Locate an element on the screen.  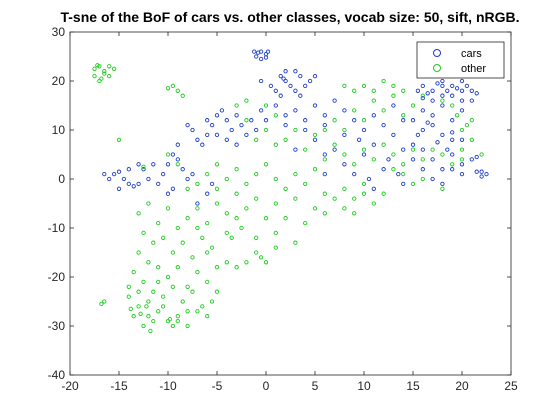
y-tick-label: -20 is located at coordinates (57, 277).